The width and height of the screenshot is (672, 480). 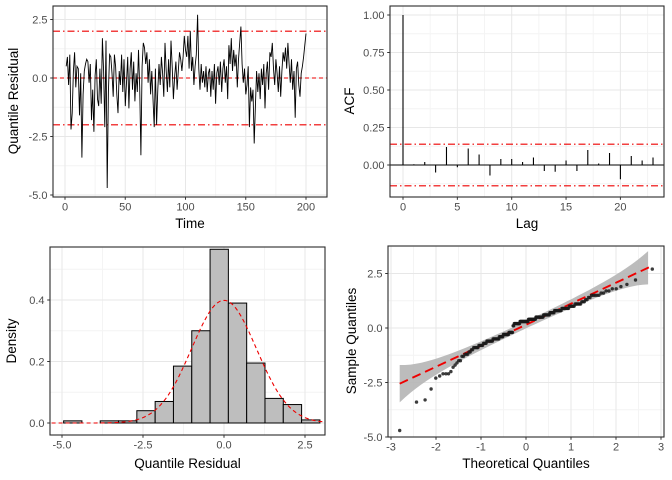 I want to click on histogram-bars, so click(x=192, y=336).